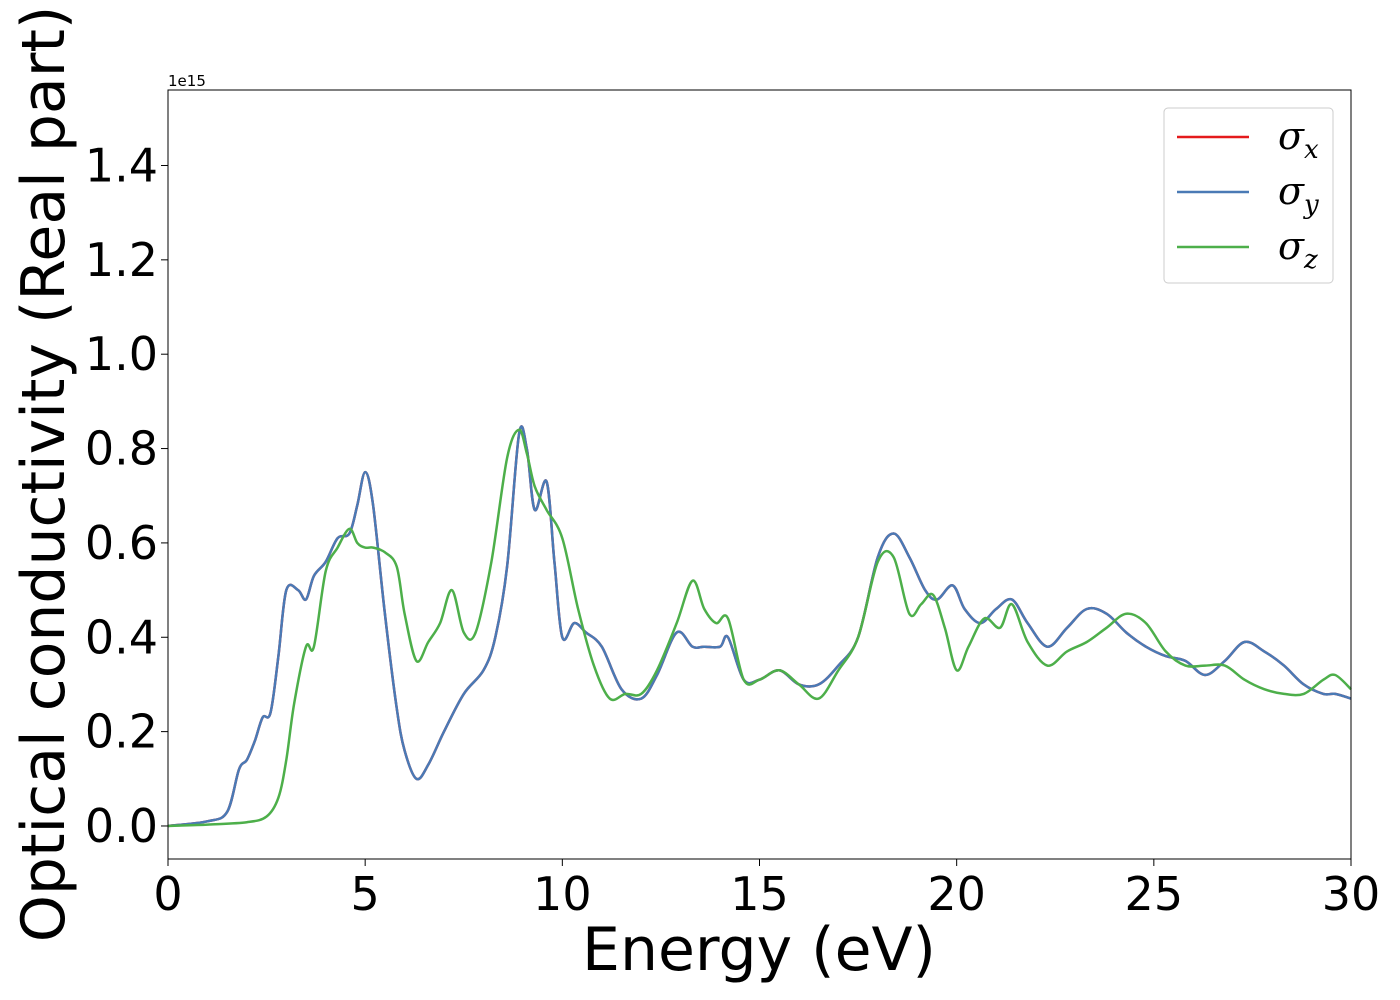 Image resolution: width=1400 pixels, height=1000 pixels. I want to click on x-tick-label: 20, so click(956, 894).